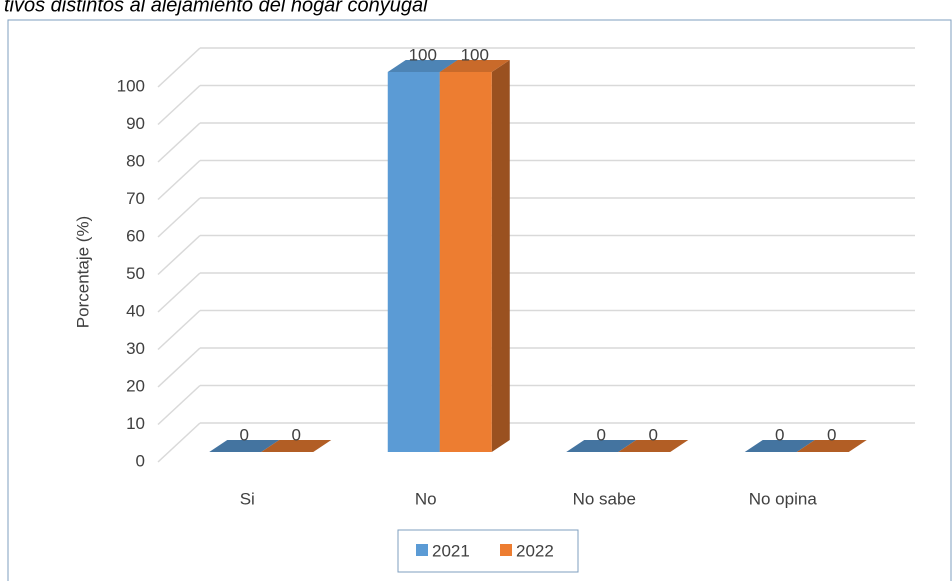 Image resolution: width=952 pixels, height=581 pixels. Describe the element at coordinates (500, 256) in the screenshot. I see `bar-side` at that location.